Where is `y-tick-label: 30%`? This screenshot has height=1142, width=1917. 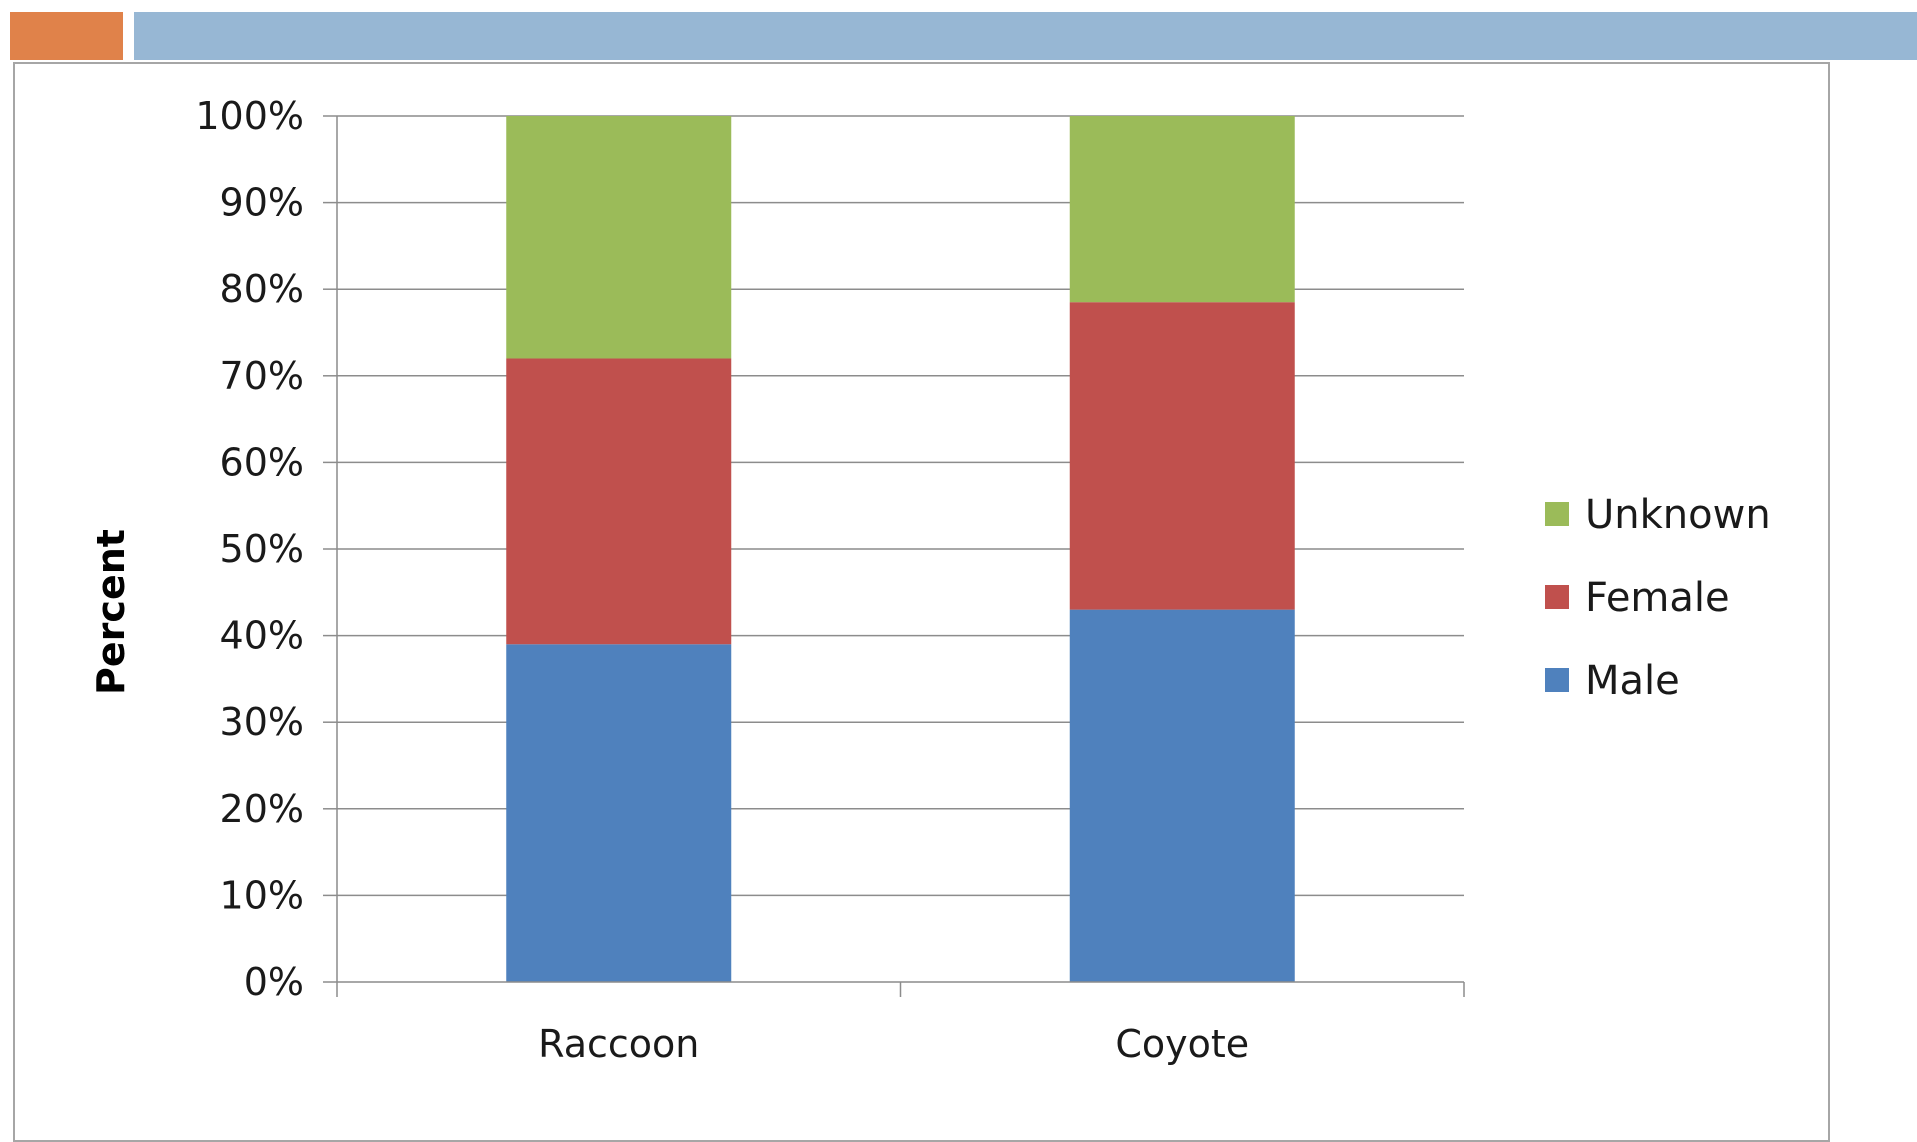 y-tick-label: 30% is located at coordinates (262, 722).